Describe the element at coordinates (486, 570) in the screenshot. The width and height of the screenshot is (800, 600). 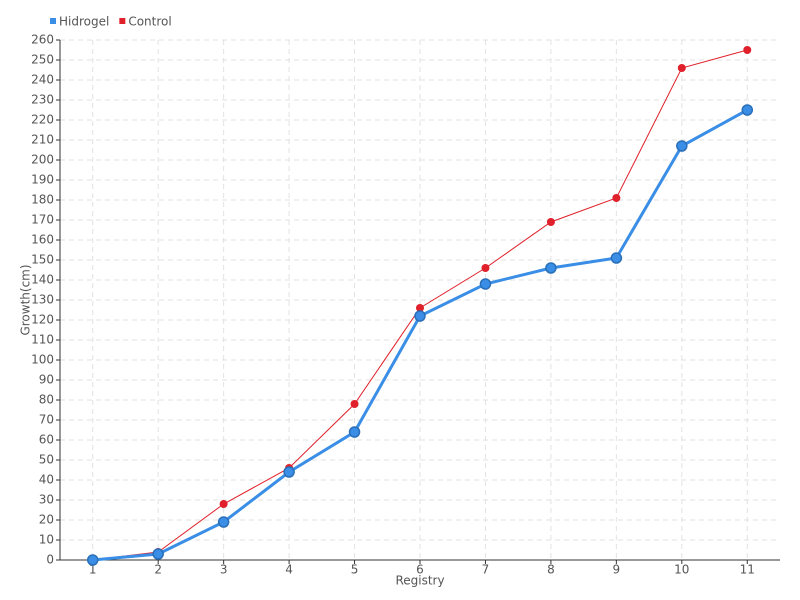
I see `x-tick-label: 7` at that location.